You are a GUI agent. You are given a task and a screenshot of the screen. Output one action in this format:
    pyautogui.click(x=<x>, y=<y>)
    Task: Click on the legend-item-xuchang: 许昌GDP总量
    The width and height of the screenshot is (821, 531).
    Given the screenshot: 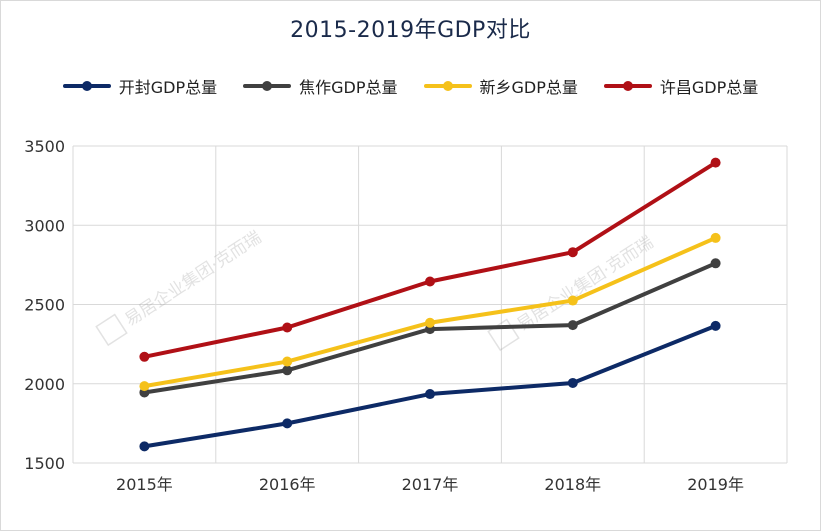 What is the action you would take?
    pyautogui.click(x=681, y=86)
    